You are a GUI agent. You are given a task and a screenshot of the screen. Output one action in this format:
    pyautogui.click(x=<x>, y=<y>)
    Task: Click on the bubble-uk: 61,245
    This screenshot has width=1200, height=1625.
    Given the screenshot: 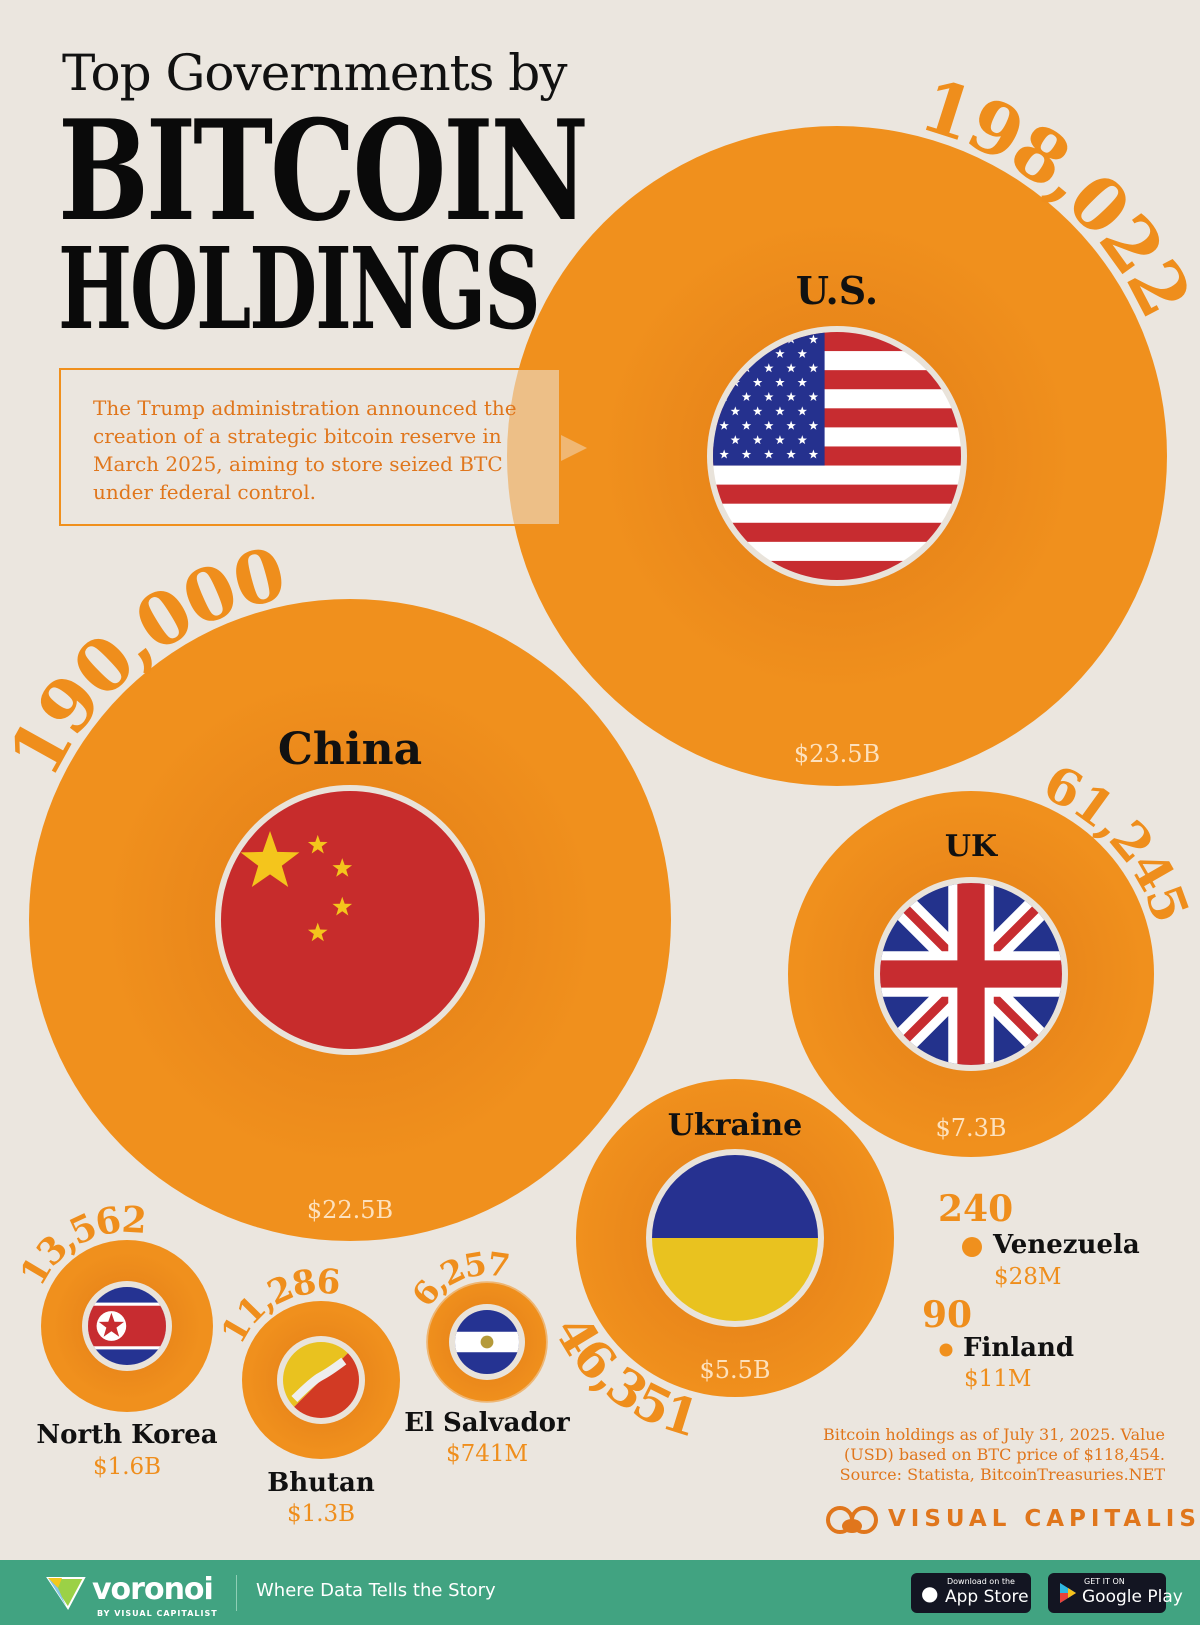 What is the action you would take?
    pyautogui.click(x=994, y=955)
    